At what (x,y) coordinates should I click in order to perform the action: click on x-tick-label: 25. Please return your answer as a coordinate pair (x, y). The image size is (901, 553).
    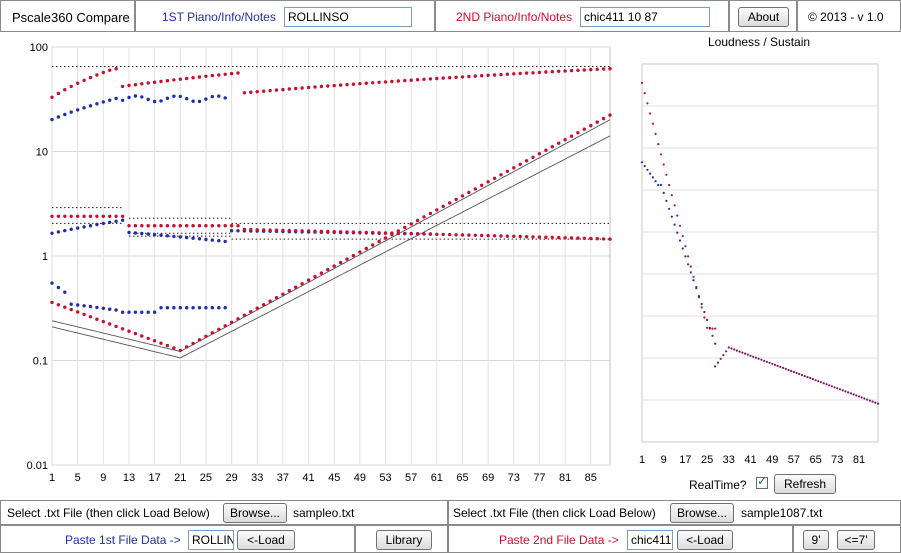
    Looking at the image, I should click on (206, 478).